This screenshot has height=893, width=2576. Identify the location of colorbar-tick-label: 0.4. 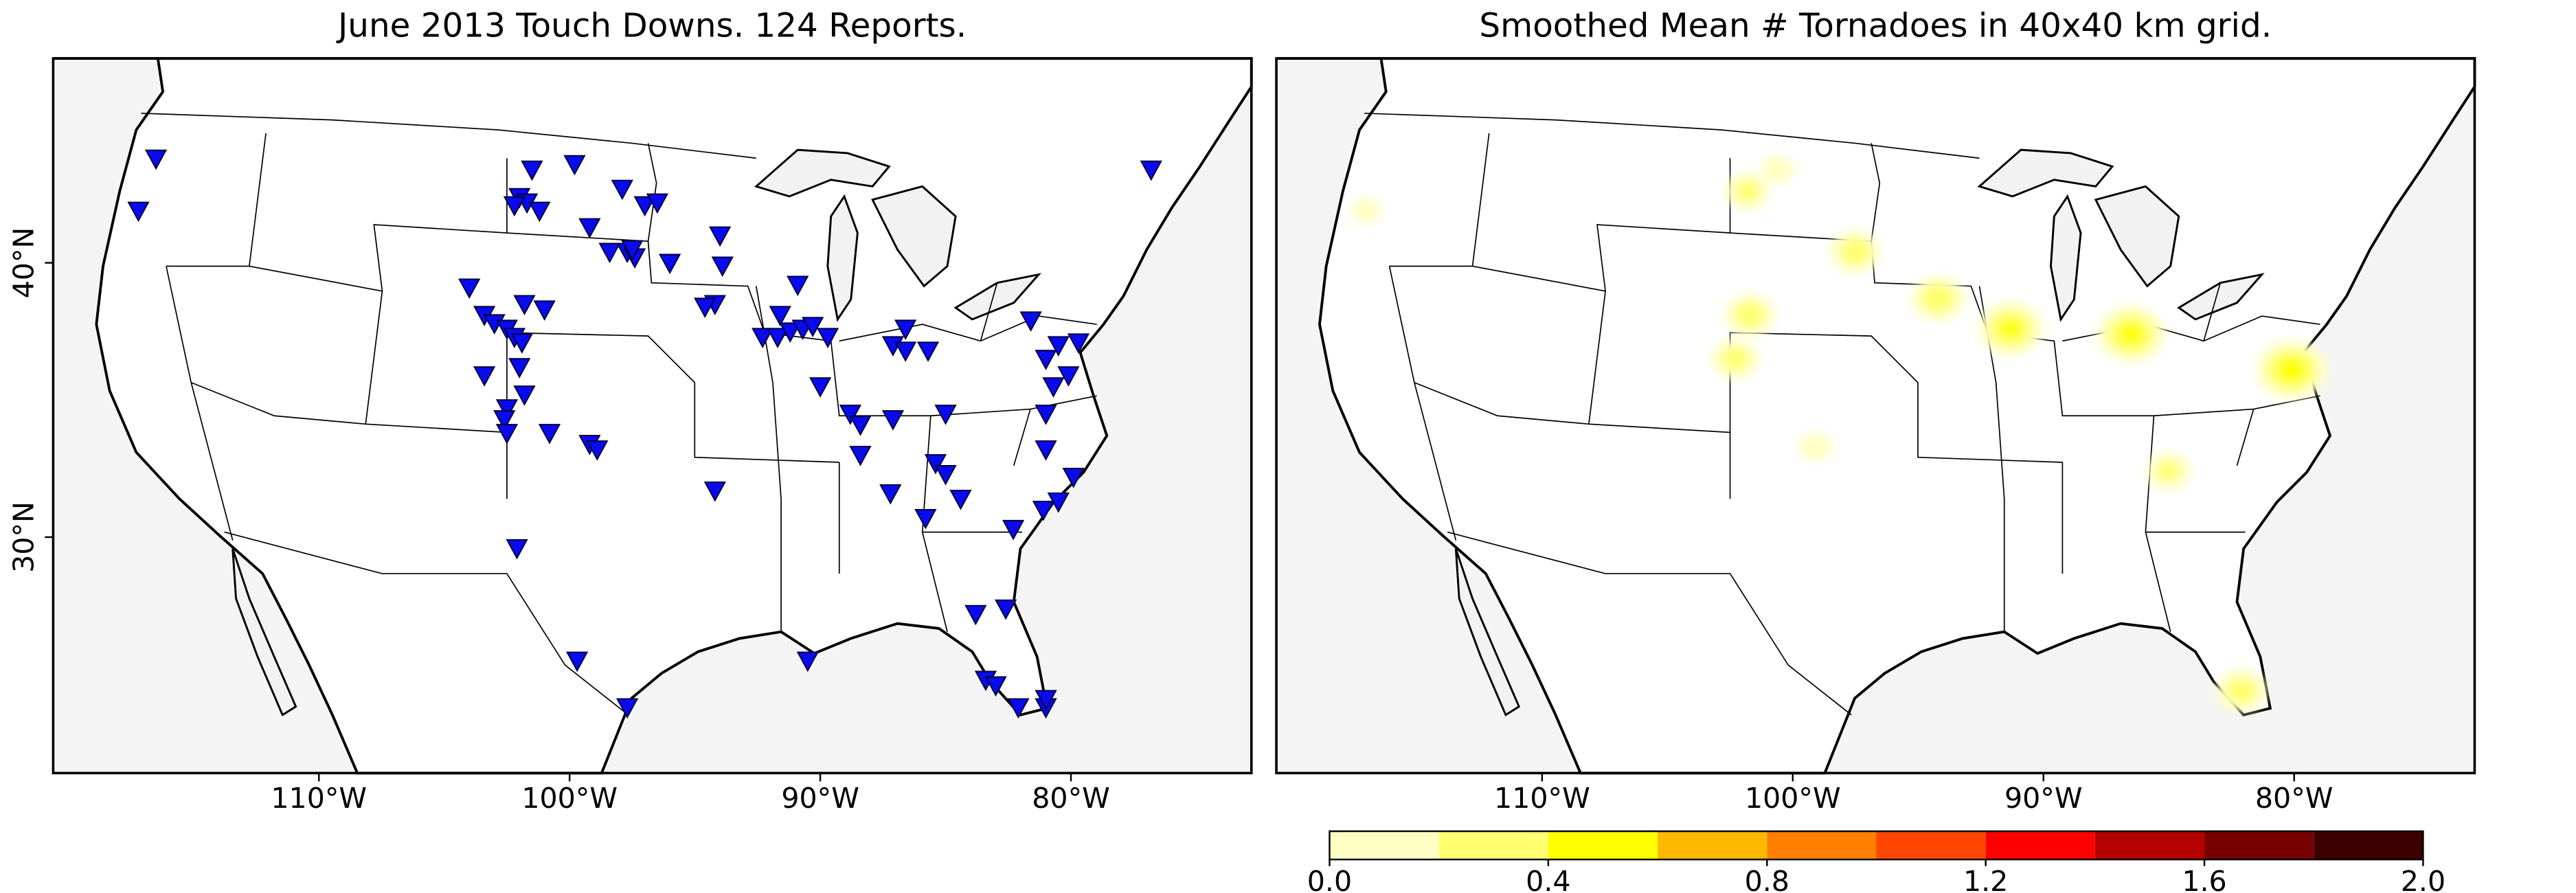
(1548, 879).